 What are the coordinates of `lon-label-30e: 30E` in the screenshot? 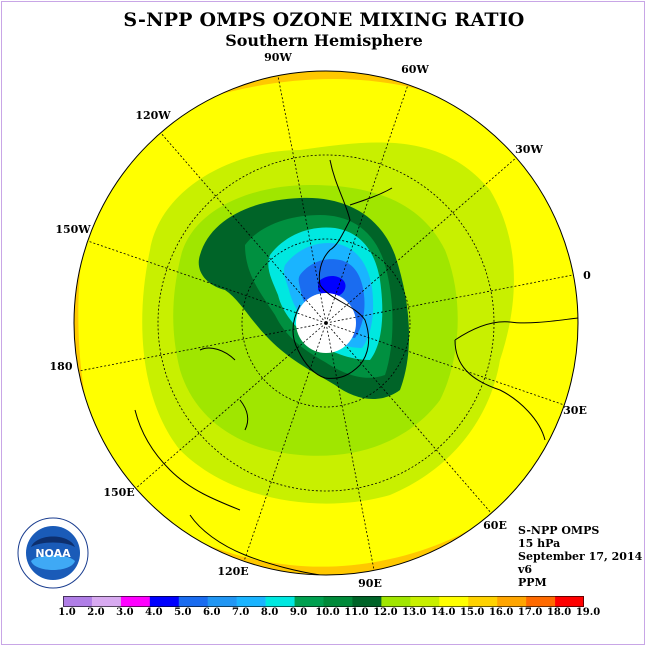 It's located at (575, 410).